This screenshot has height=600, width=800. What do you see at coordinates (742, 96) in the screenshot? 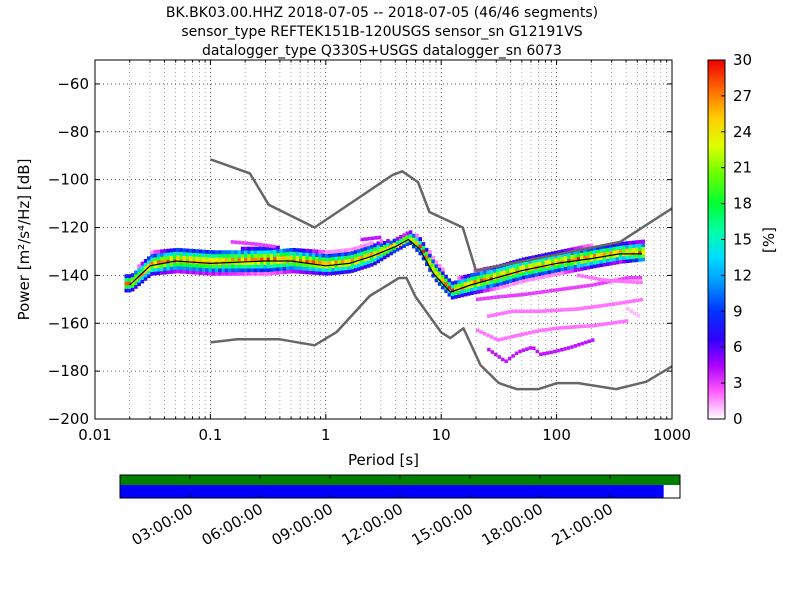
I see `colorbar-tick-label: 27` at bounding box center [742, 96].